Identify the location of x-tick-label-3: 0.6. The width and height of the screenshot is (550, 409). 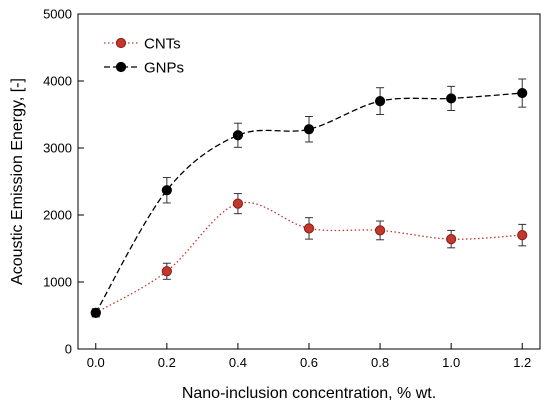
(309, 362).